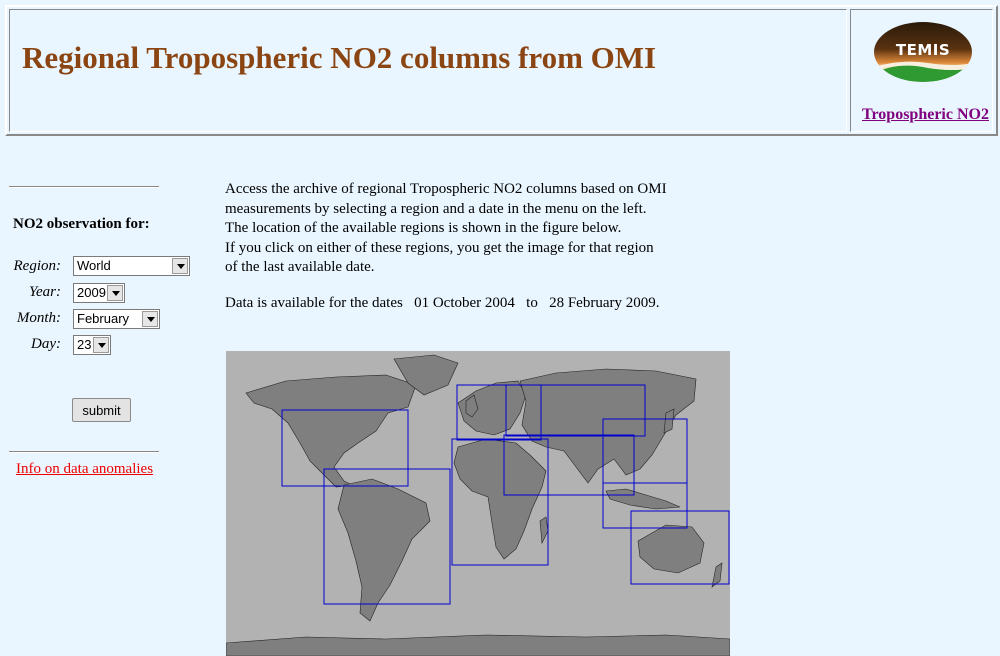 The height and width of the screenshot is (656, 1000). What do you see at coordinates (645, 505) in the screenshot?
I see `region-box-southeast-asia` at bounding box center [645, 505].